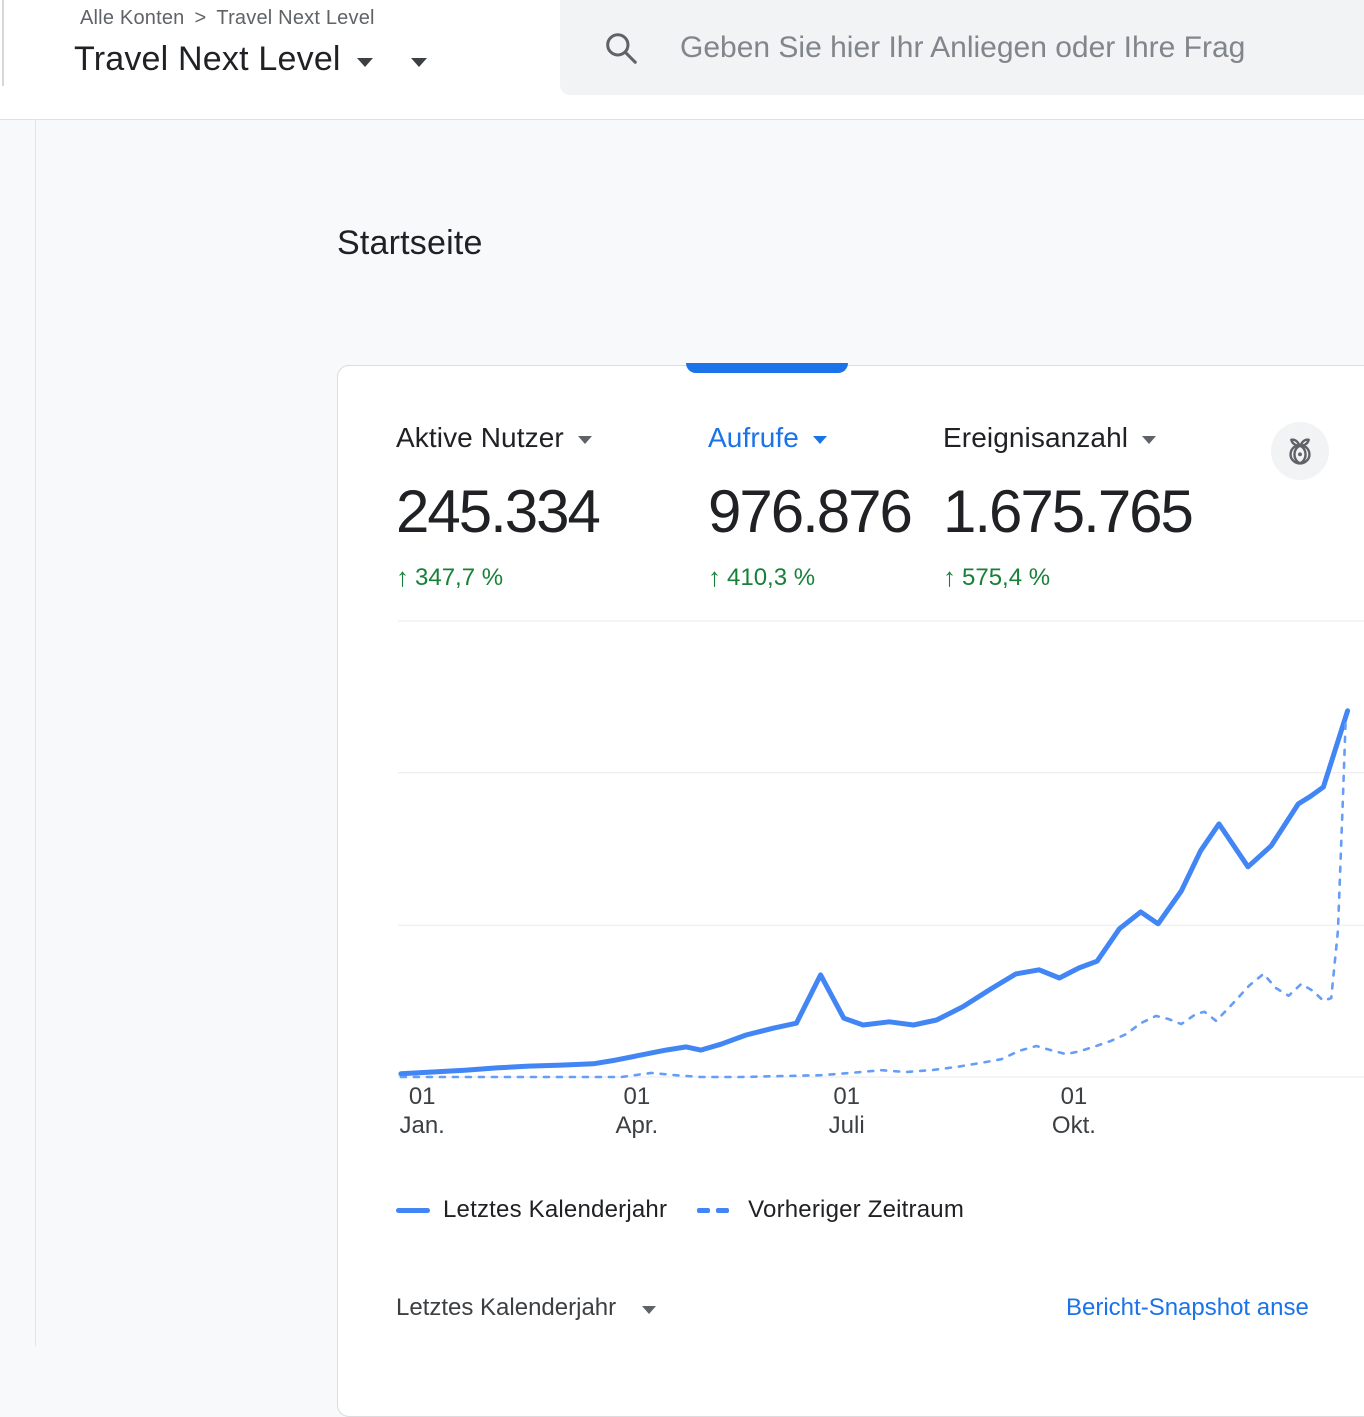 The image size is (1364, 1417). I want to click on legend-label-previous-period: Vorheriger Zeitraum, so click(856, 1209).